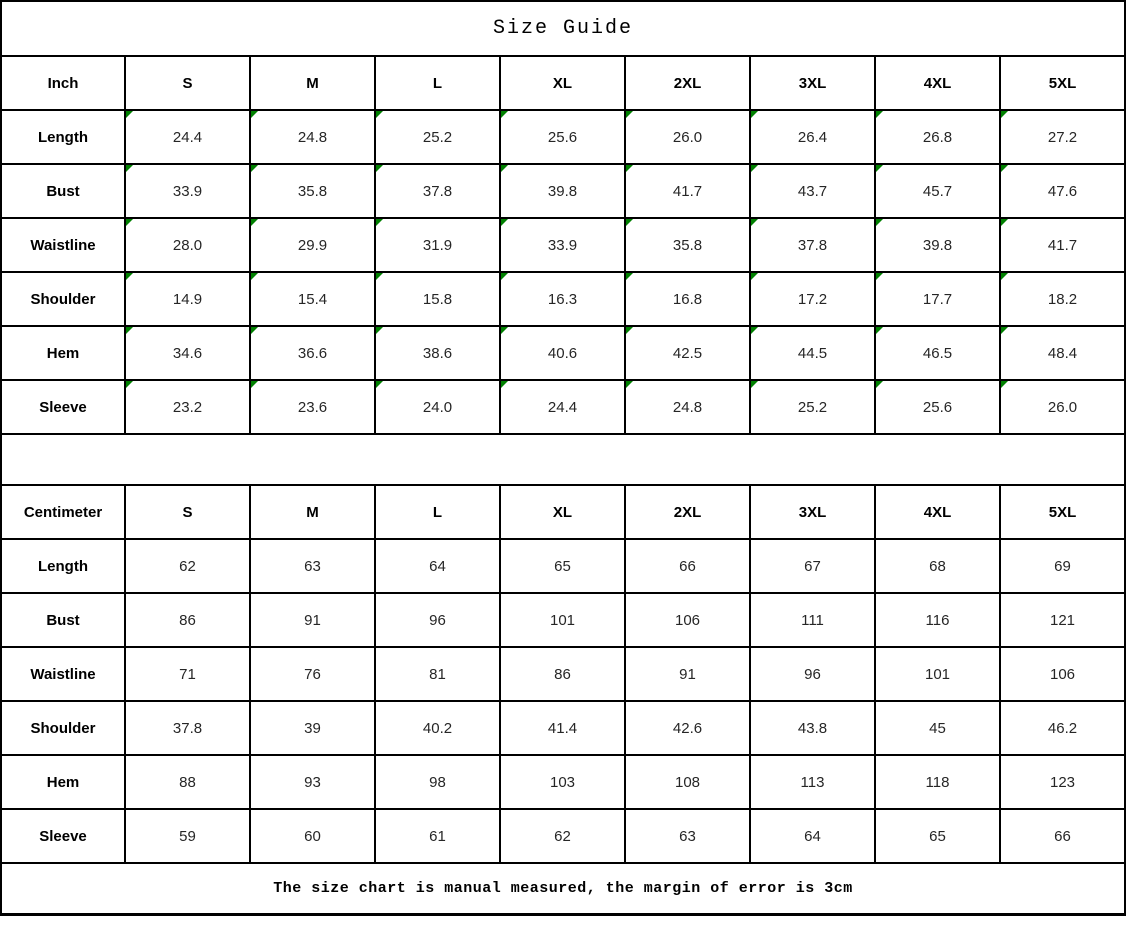 The width and height of the screenshot is (1126, 943). Describe the element at coordinates (312, 407) in the screenshot. I see `value-cell: 23.6` at that location.